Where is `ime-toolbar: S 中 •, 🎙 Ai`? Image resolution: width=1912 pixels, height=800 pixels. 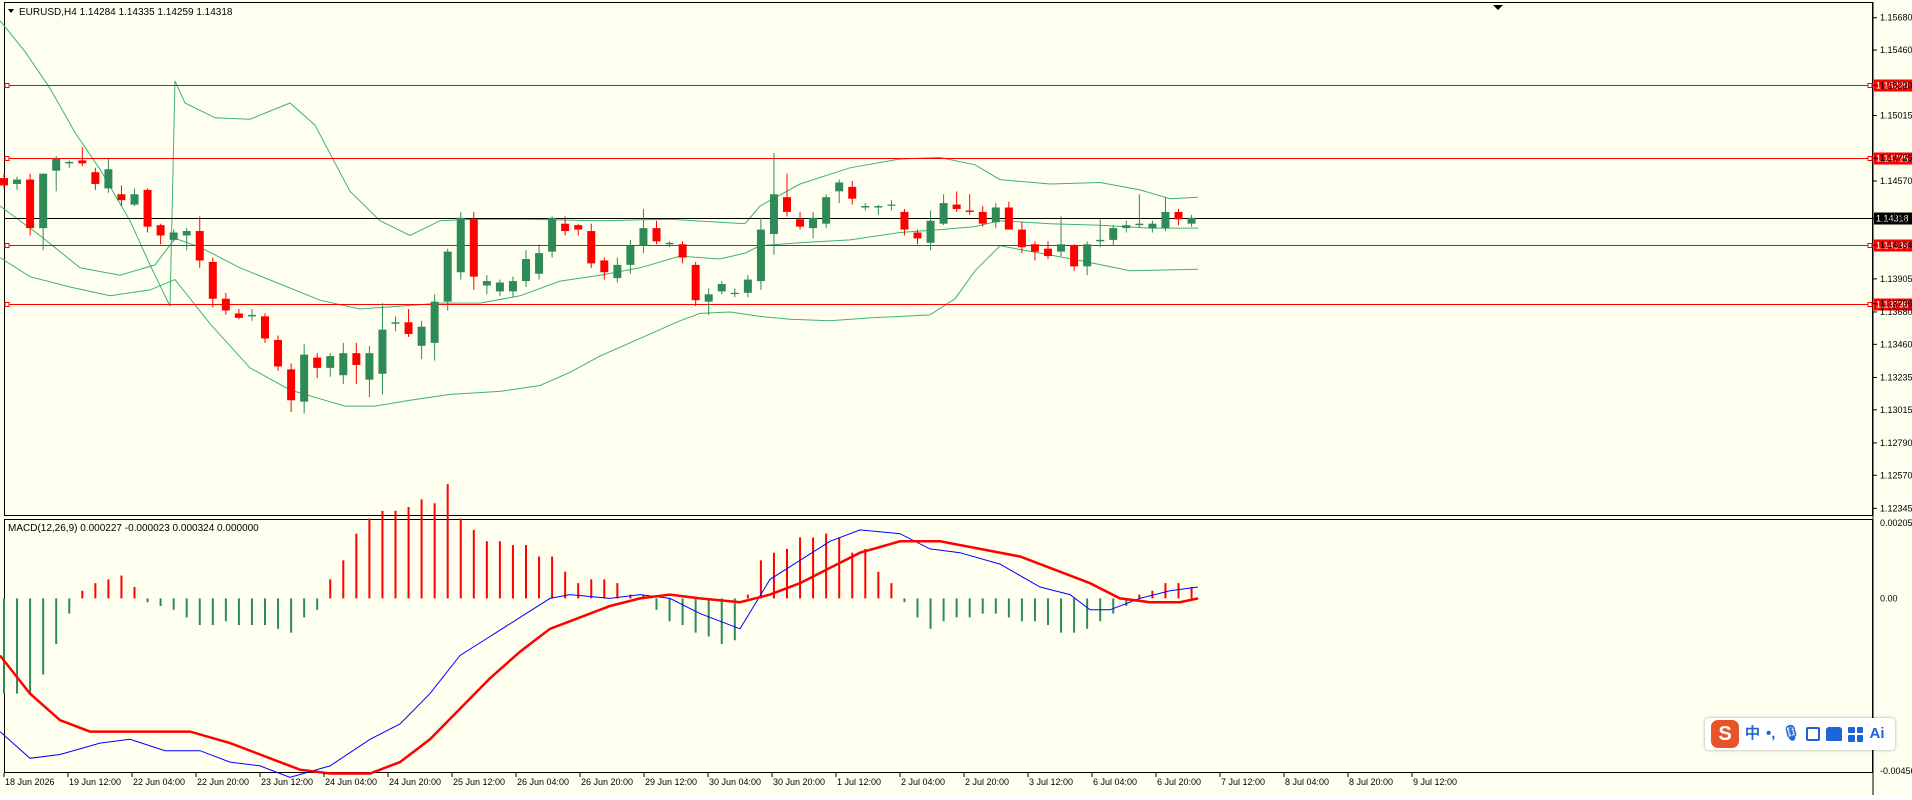 ime-toolbar: S 中 •, 🎙 Ai is located at coordinates (1800, 734).